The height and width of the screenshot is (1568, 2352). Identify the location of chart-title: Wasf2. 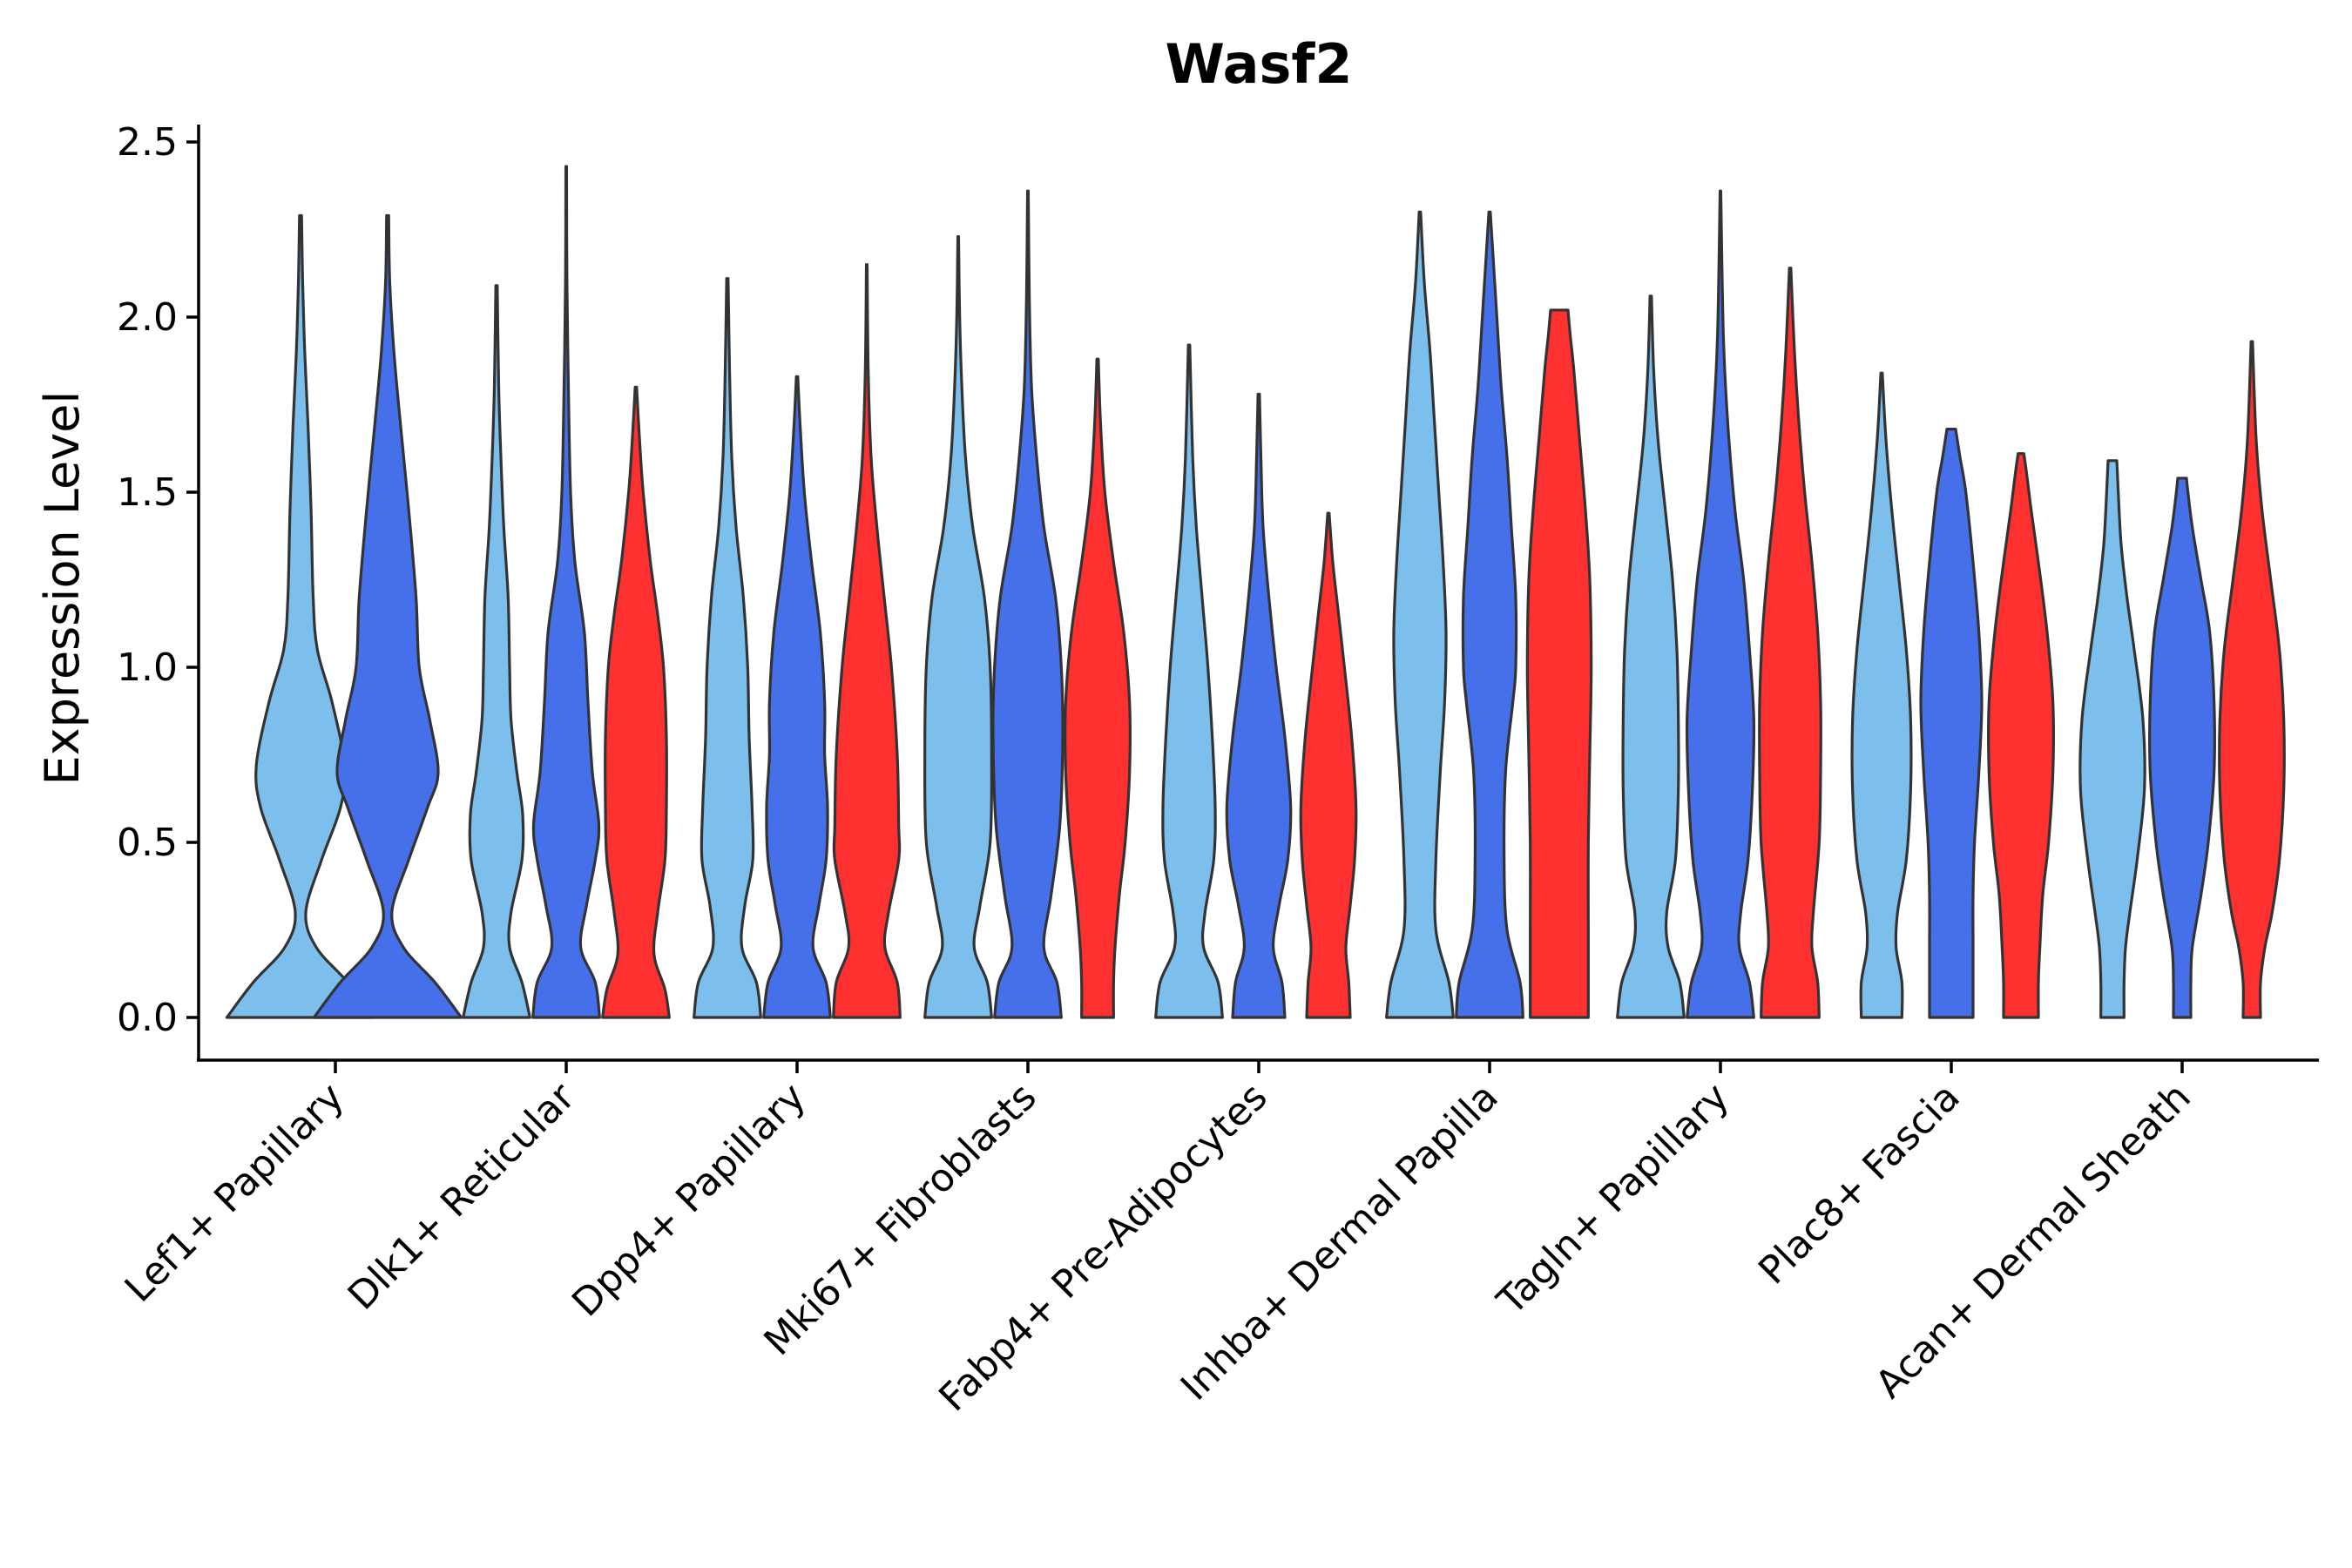
(1258, 64).